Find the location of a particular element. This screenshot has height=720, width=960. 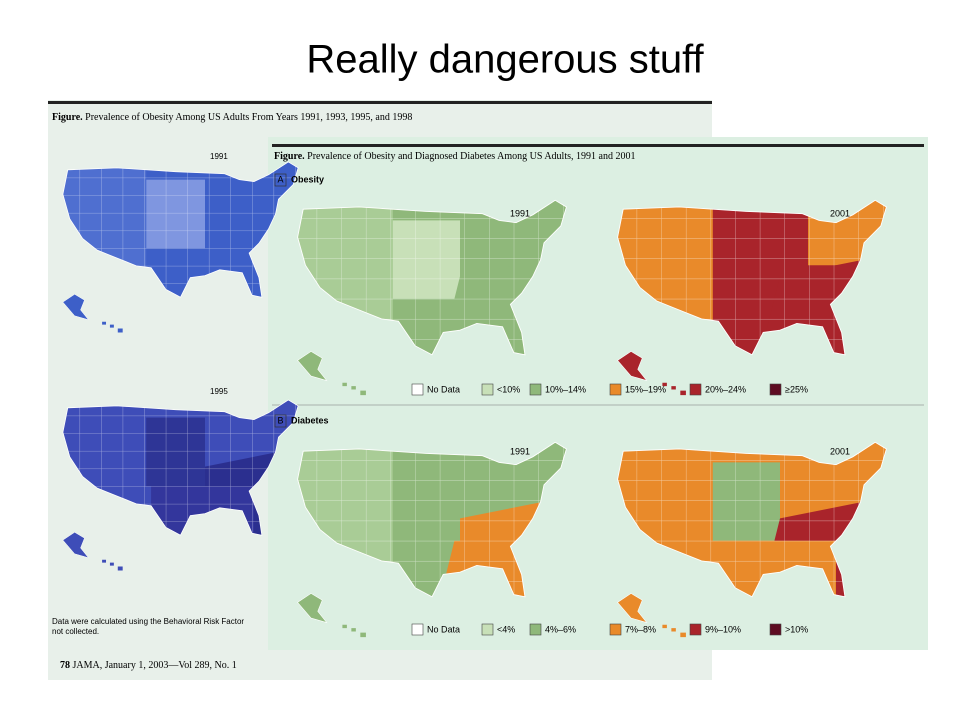

panel-letter: B is located at coordinates (280, 420).